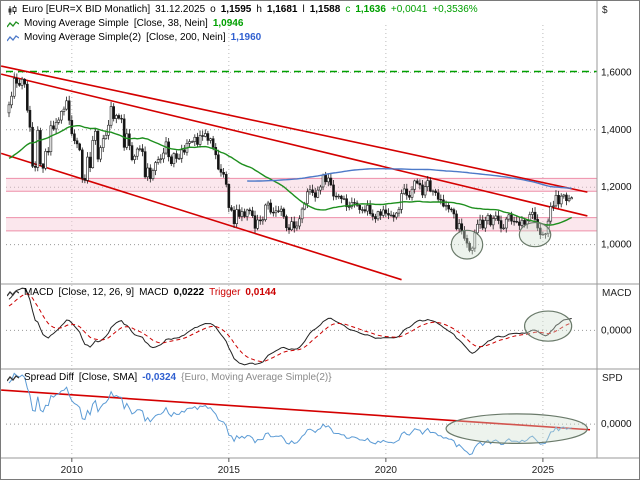  What do you see at coordinates (83, 37) in the screenshot?
I see `ma200-label: Moving Average Simple(2)` at bounding box center [83, 37].